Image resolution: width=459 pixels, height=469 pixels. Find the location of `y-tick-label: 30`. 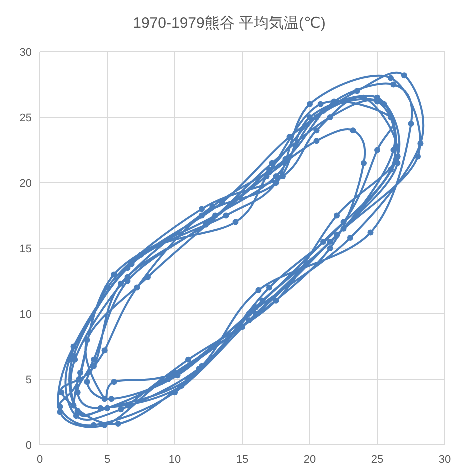

y-tick-label: 30 is located at coordinates (26, 53).